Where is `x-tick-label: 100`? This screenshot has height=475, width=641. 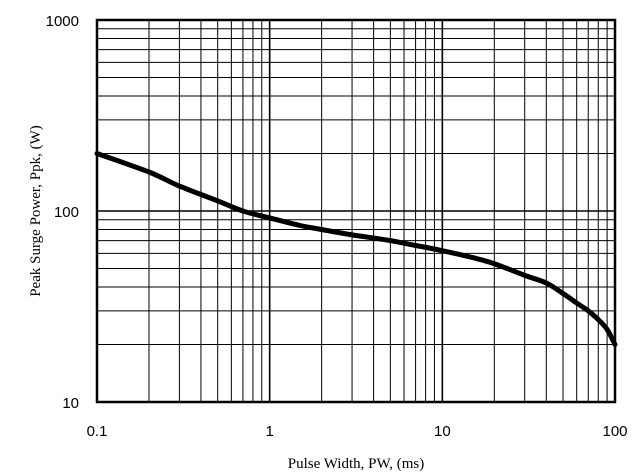 x-tick-label: 100 is located at coordinates (614, 431).